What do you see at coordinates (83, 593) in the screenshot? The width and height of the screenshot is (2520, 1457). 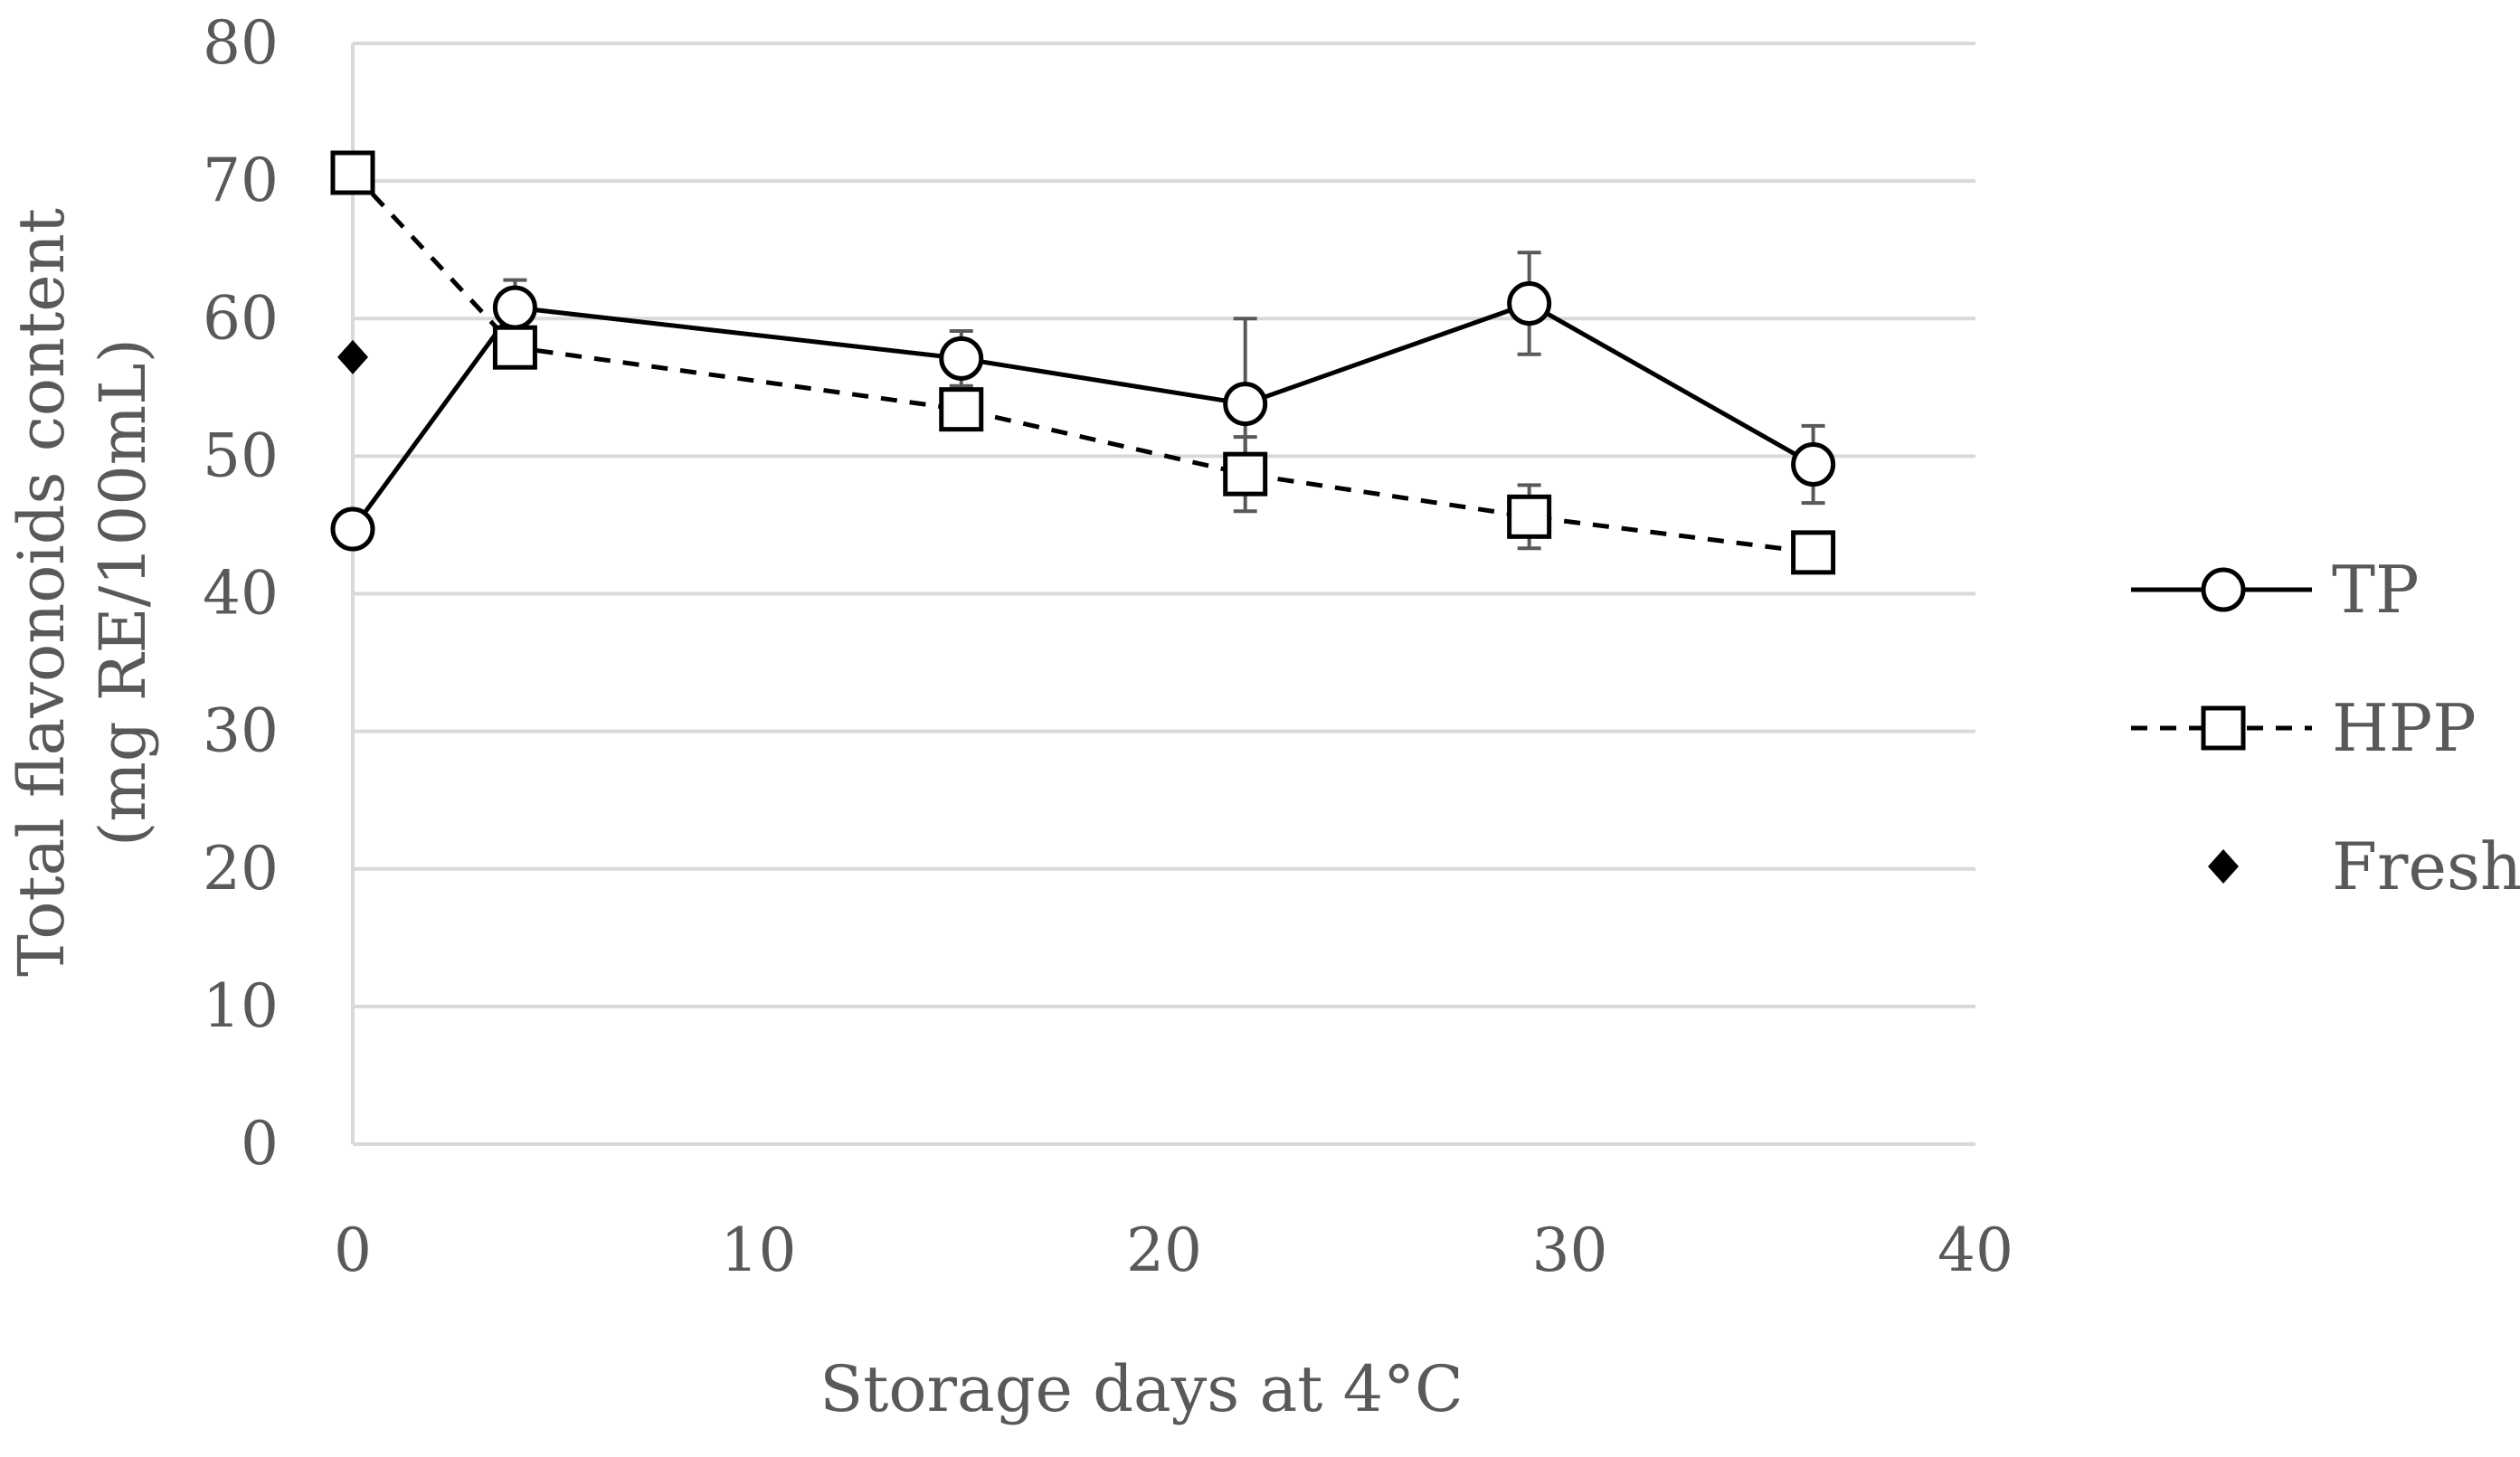 I see `y-axis-title: Total flavonoids content (mg RE/100mL)` at bounding box center [83, 593].